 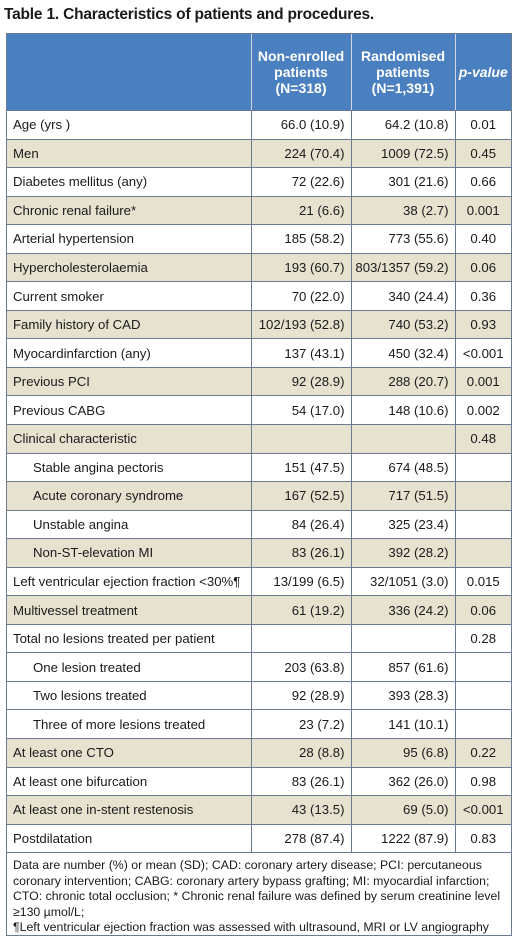 What do you see at coordinates (482, 839) in the screenshot?
I see `p-value: 0.83` at bounding box center [482, 839].